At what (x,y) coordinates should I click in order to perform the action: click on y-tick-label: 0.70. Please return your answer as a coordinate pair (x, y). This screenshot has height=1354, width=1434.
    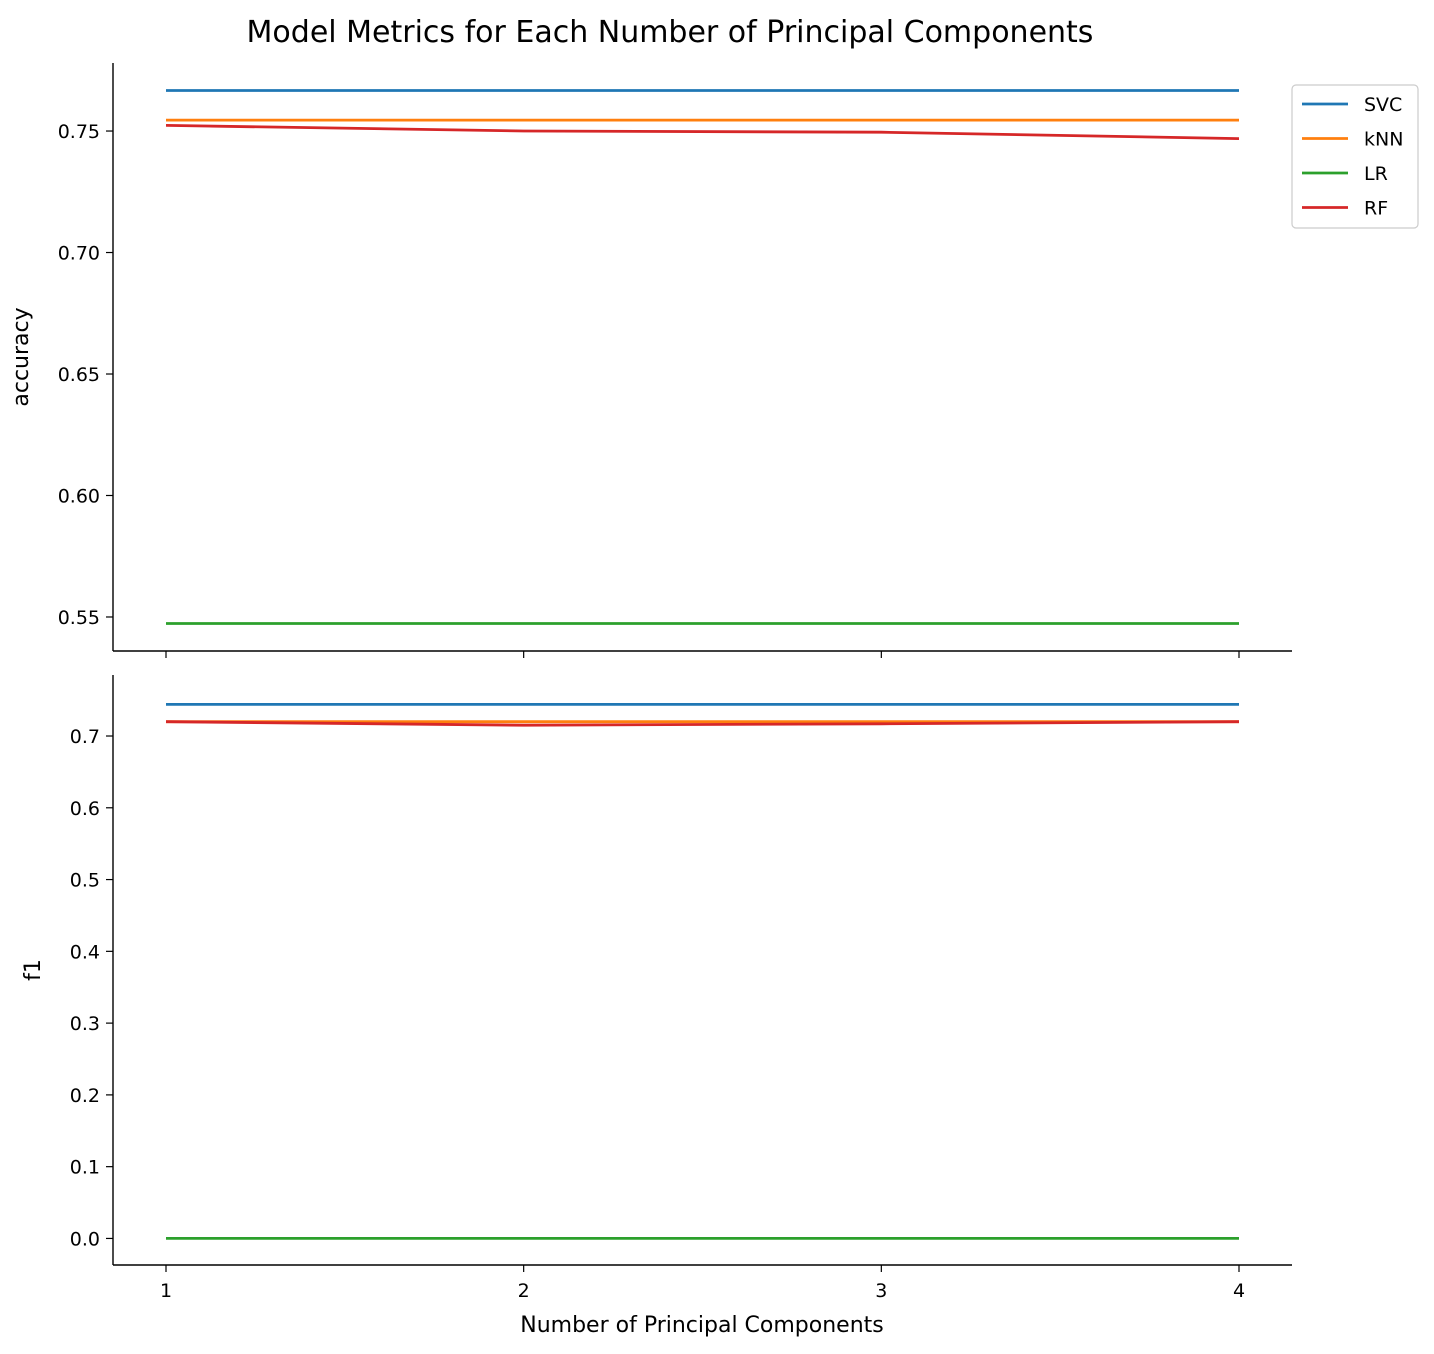
    Looking at the image, I should click on (79, 254).